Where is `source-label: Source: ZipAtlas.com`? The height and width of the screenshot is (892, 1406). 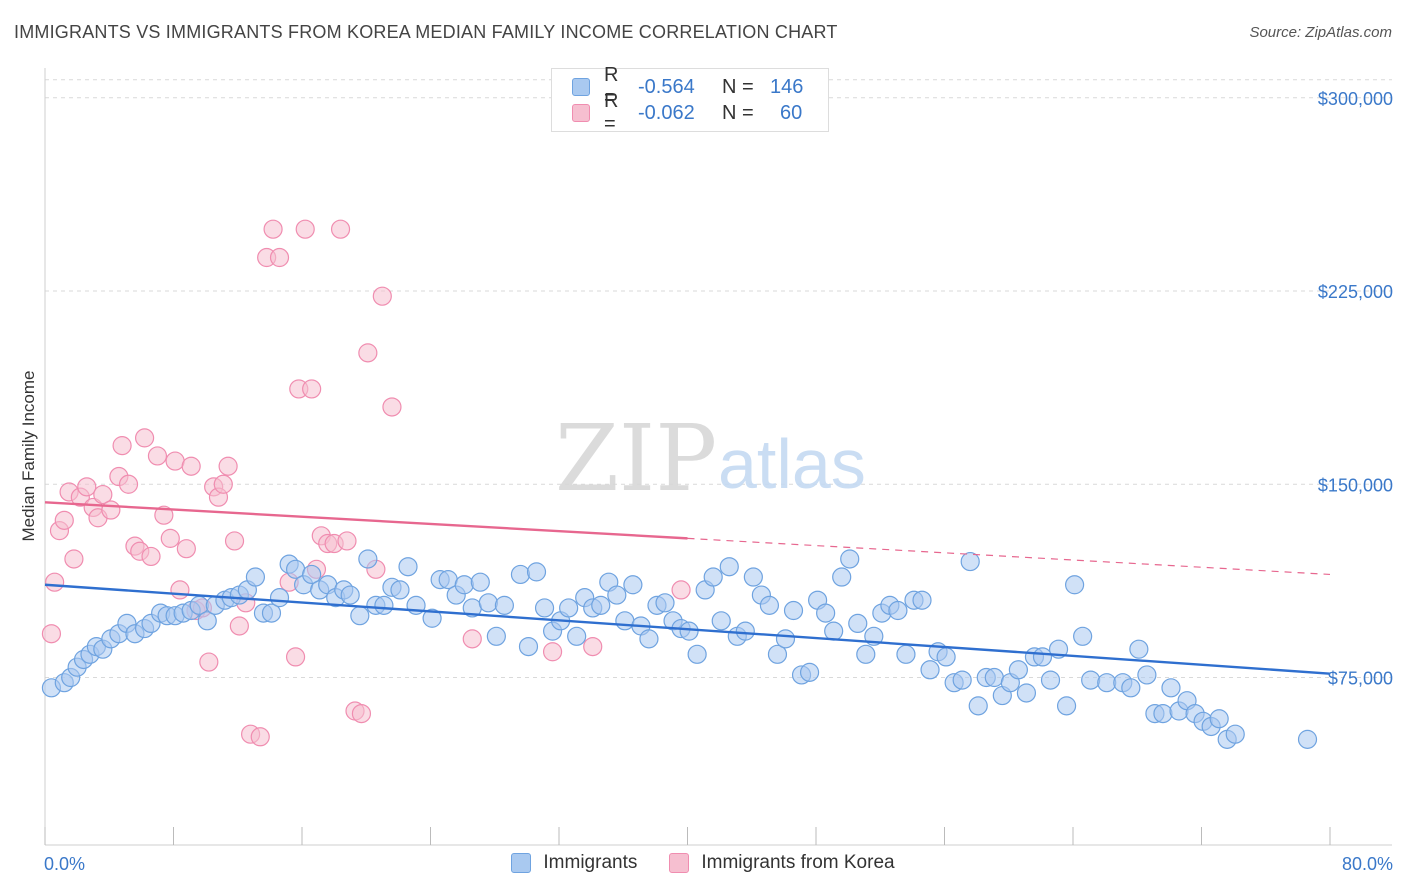 source-label: Source: ZipAtlas.com is located at coordinates (1320, 32).